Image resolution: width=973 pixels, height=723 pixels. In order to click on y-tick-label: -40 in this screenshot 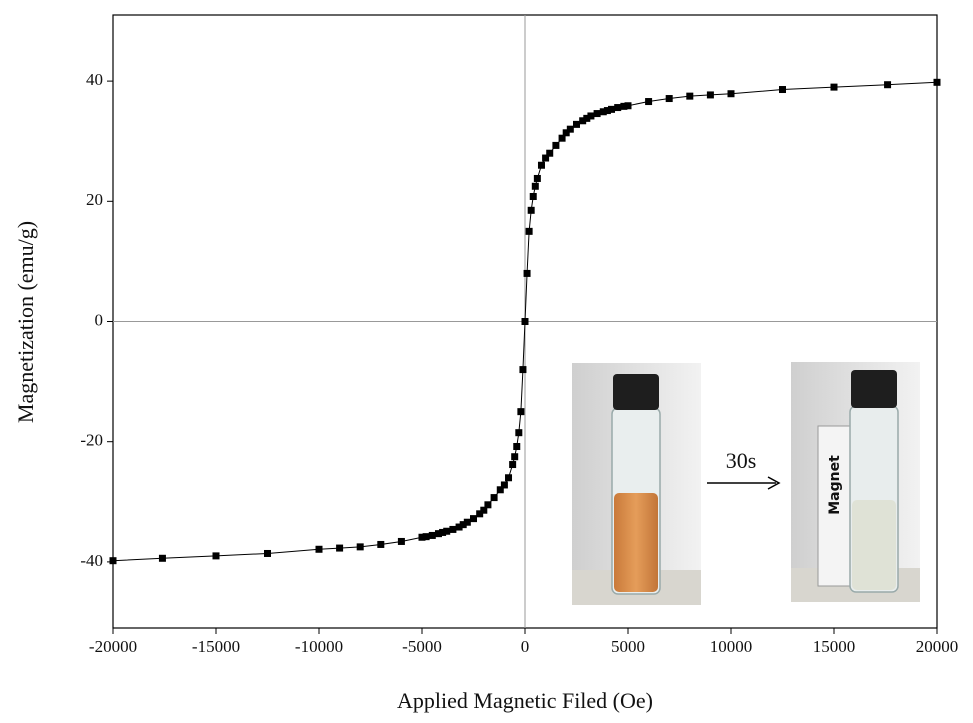, I will do `click(91, 560)`.